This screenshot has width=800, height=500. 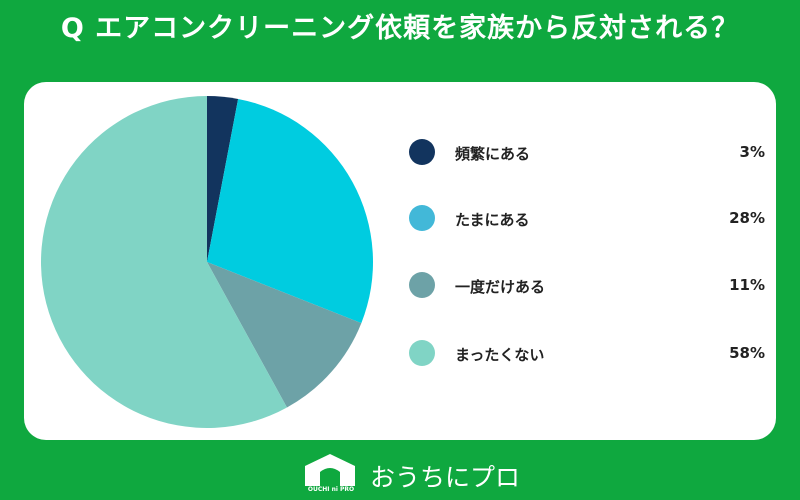 What do you see at coordinates (493, 154) in the screenshot?
I see `legend-label: 頻繁にある` at bounding box center [493, 154].